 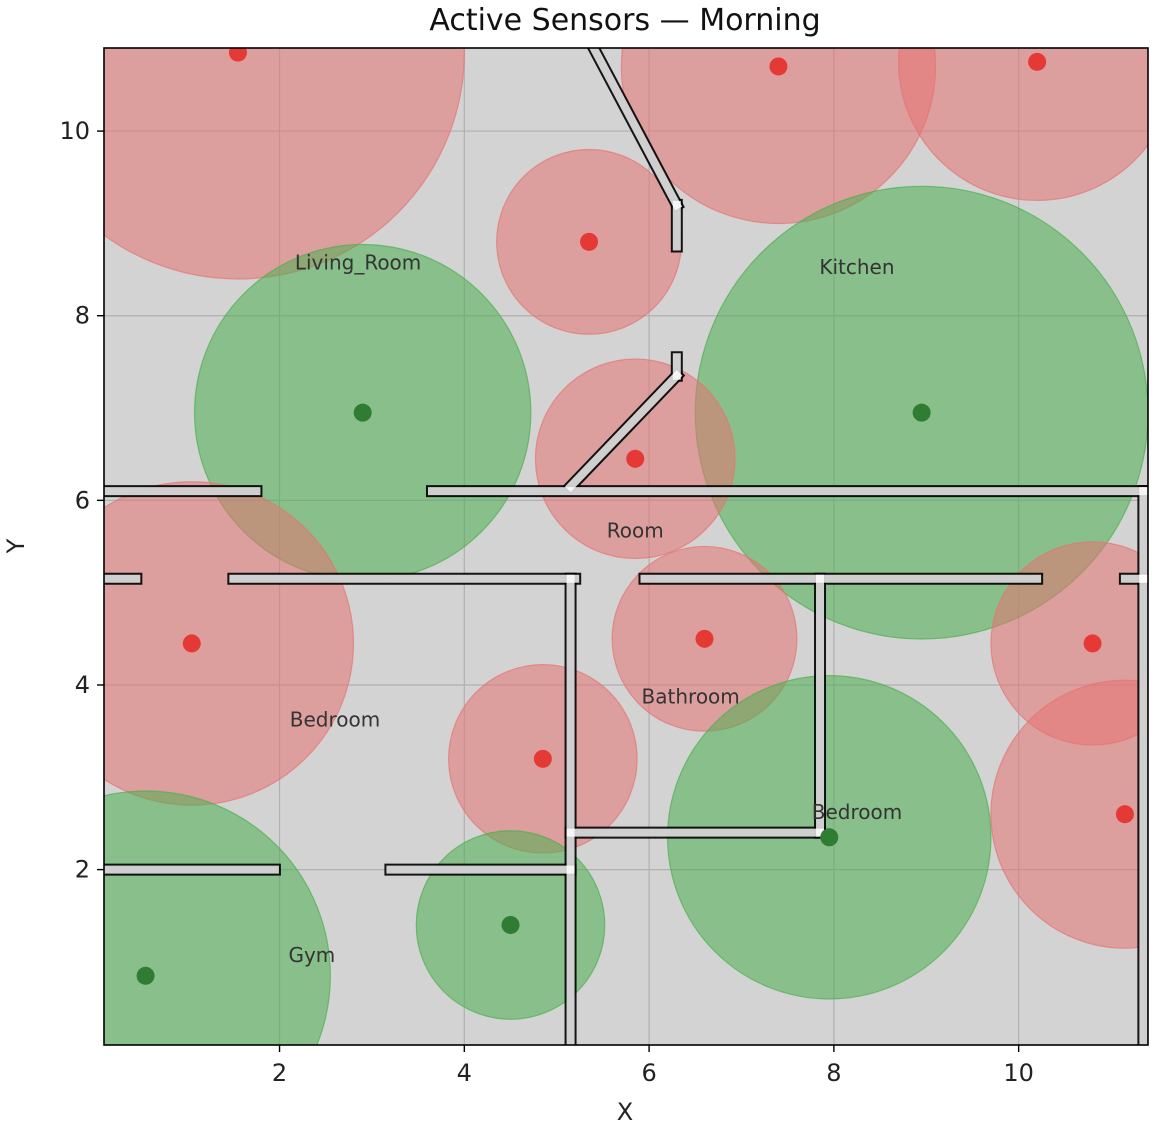 What do you see at coordinates (82, 316) in the screenshot?
I see `y-tick-label: 8` at bounding box center [82, 316].